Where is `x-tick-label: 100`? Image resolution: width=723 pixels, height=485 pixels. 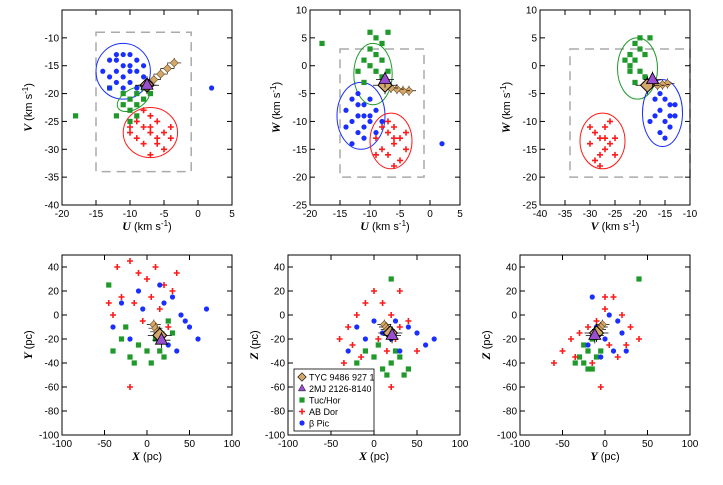 x-tick-label: 100 is located at coordinates (460, 444).